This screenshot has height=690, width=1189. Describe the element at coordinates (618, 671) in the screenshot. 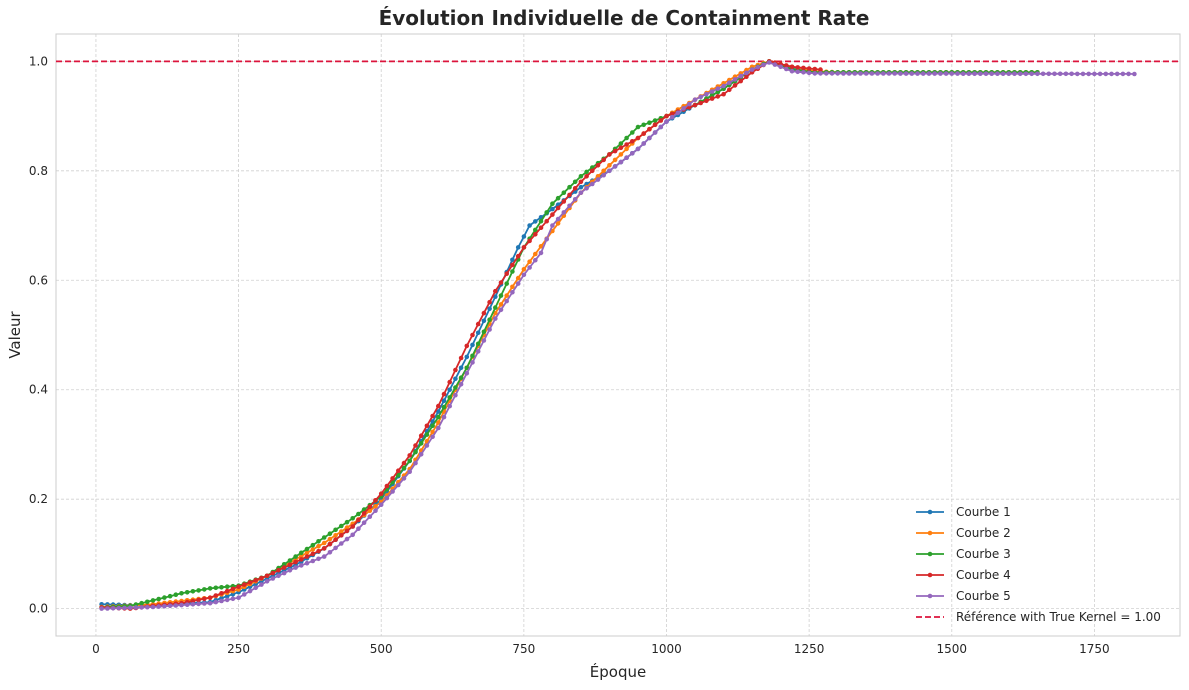

I see `x-axis-title: Époque` at that location.